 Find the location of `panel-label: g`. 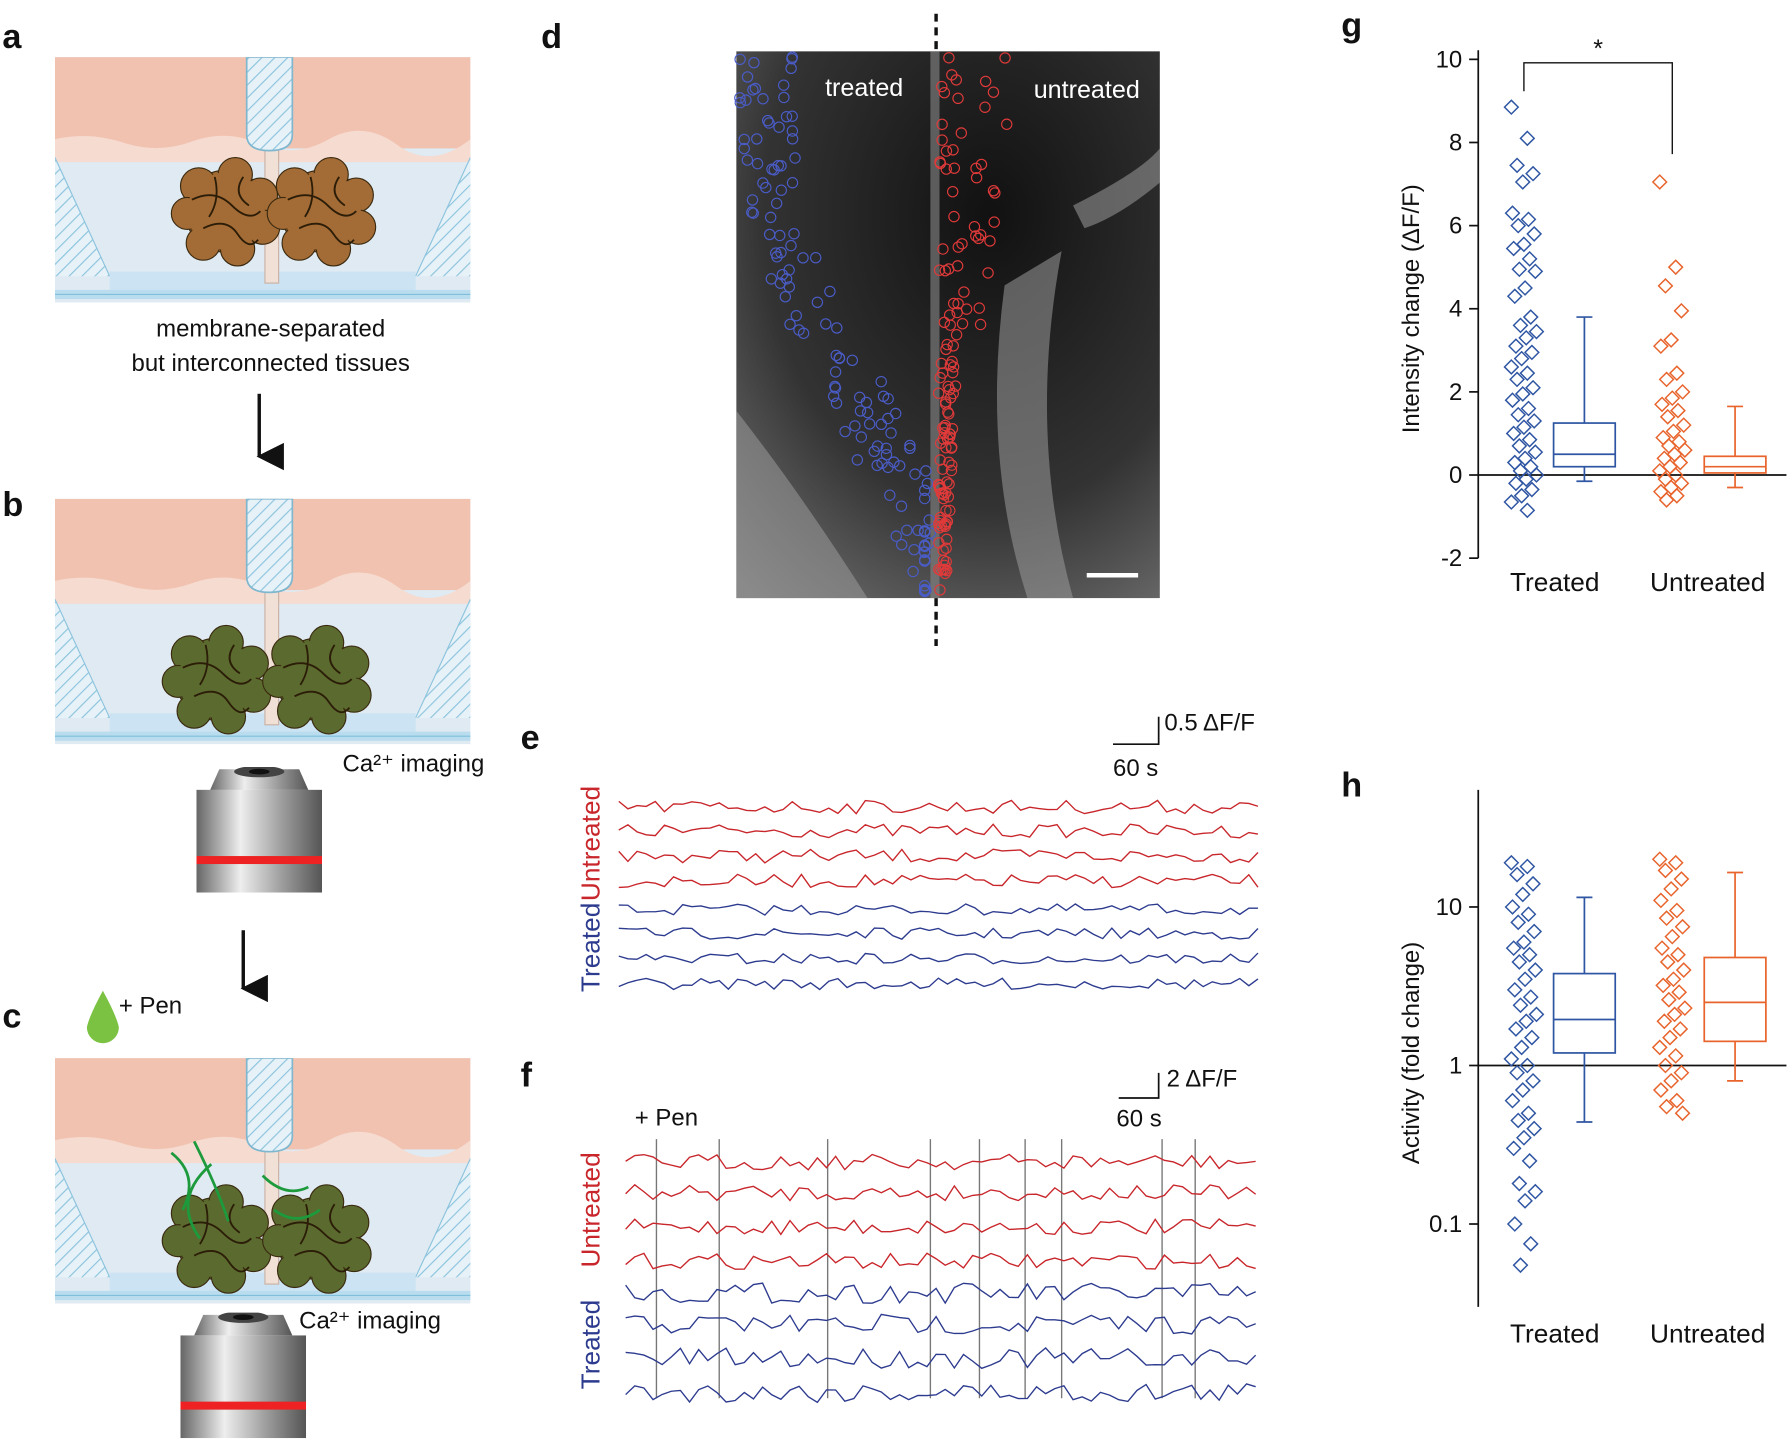

panel-label: g is located at coordinates (1351, 26).